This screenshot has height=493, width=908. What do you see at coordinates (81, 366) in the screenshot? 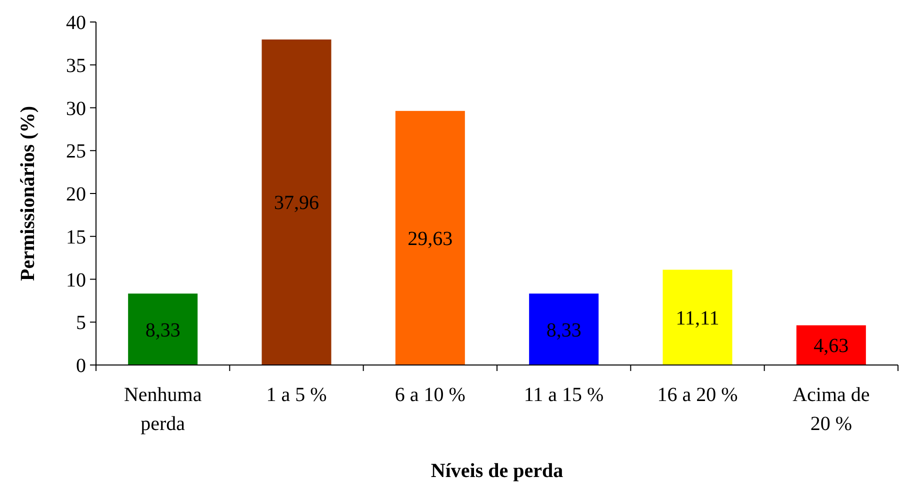
I see `y-tick-label: 0` at bounding box center [81, 366].